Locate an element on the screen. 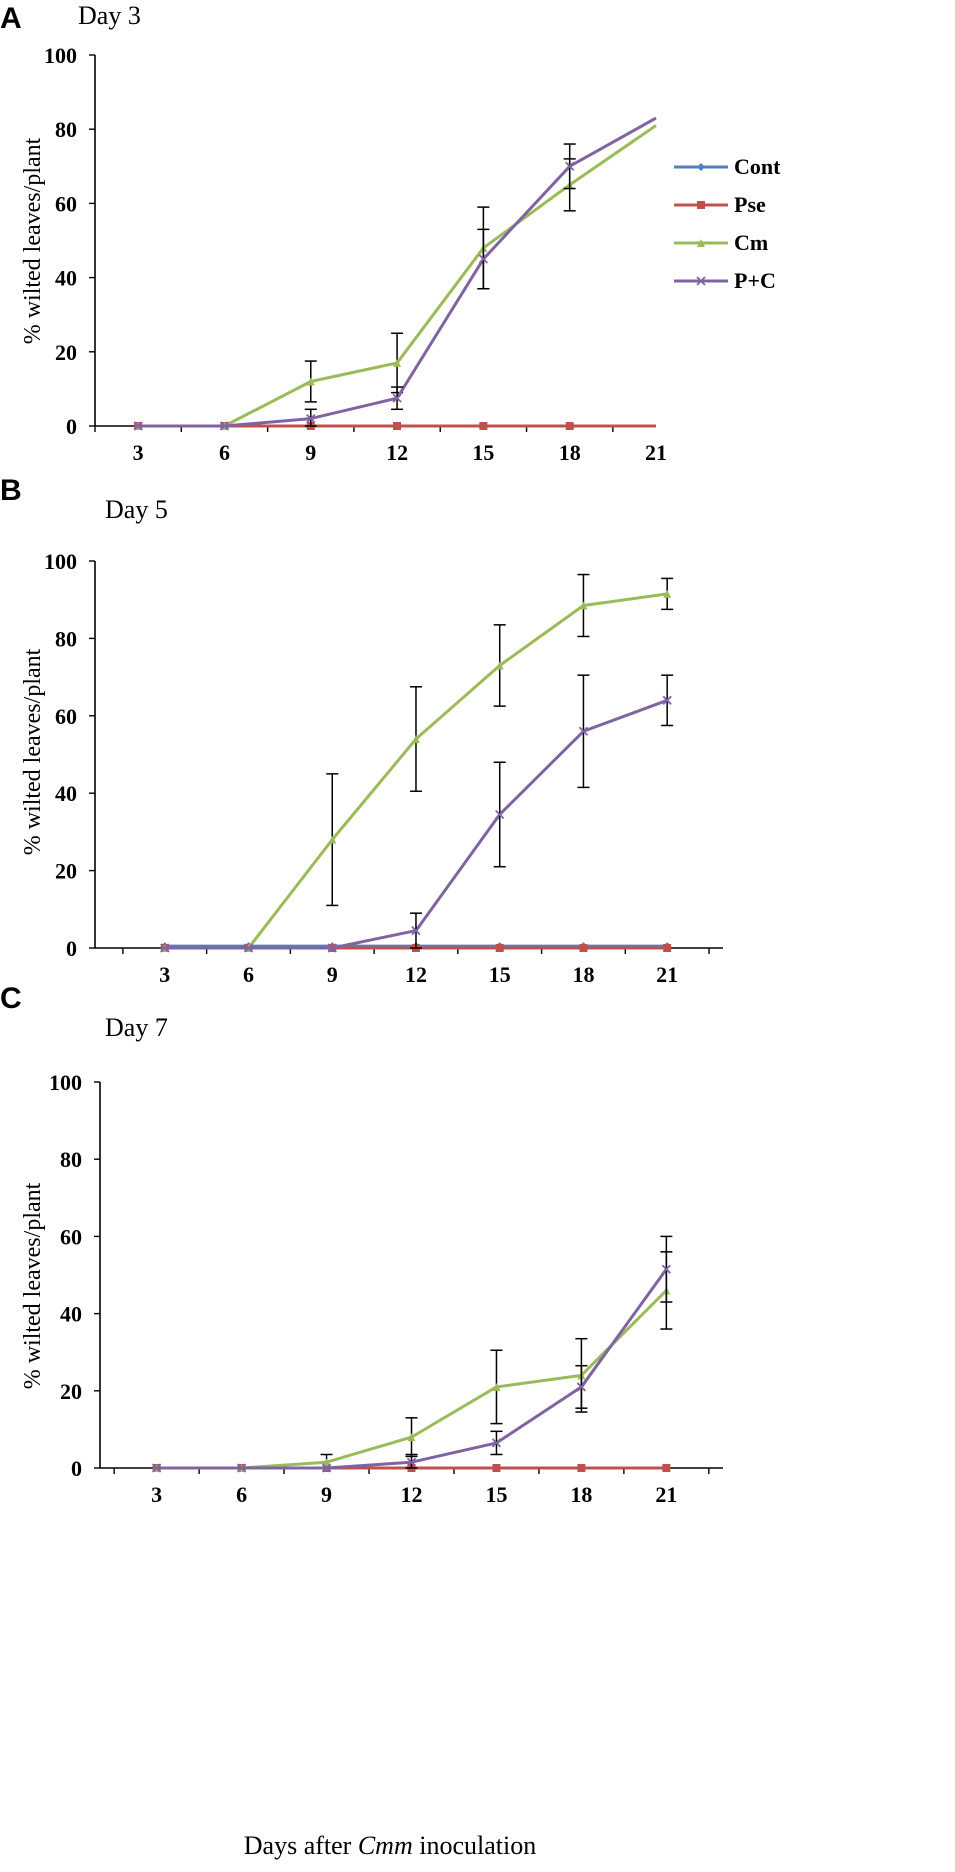  x-axis-label-part-3: inoculation is located at coordinates (474, 1845).